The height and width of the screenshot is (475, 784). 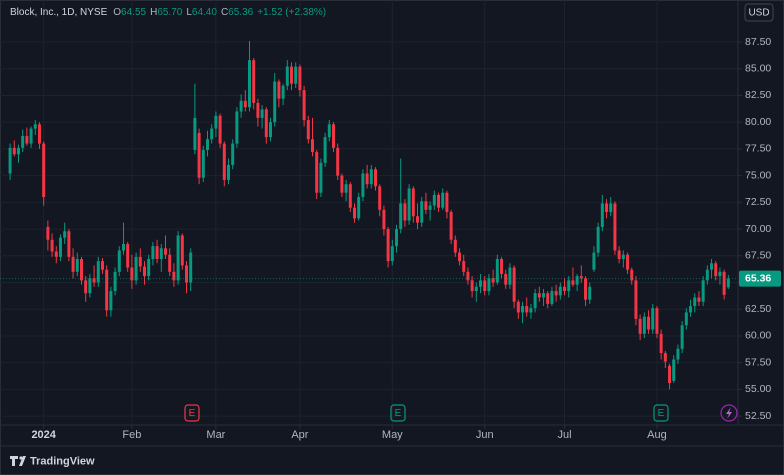 What do you see at coordinates (153, 12) in the screenshot?
I see `ohlc-key: H` at bounding box center [153, 12].